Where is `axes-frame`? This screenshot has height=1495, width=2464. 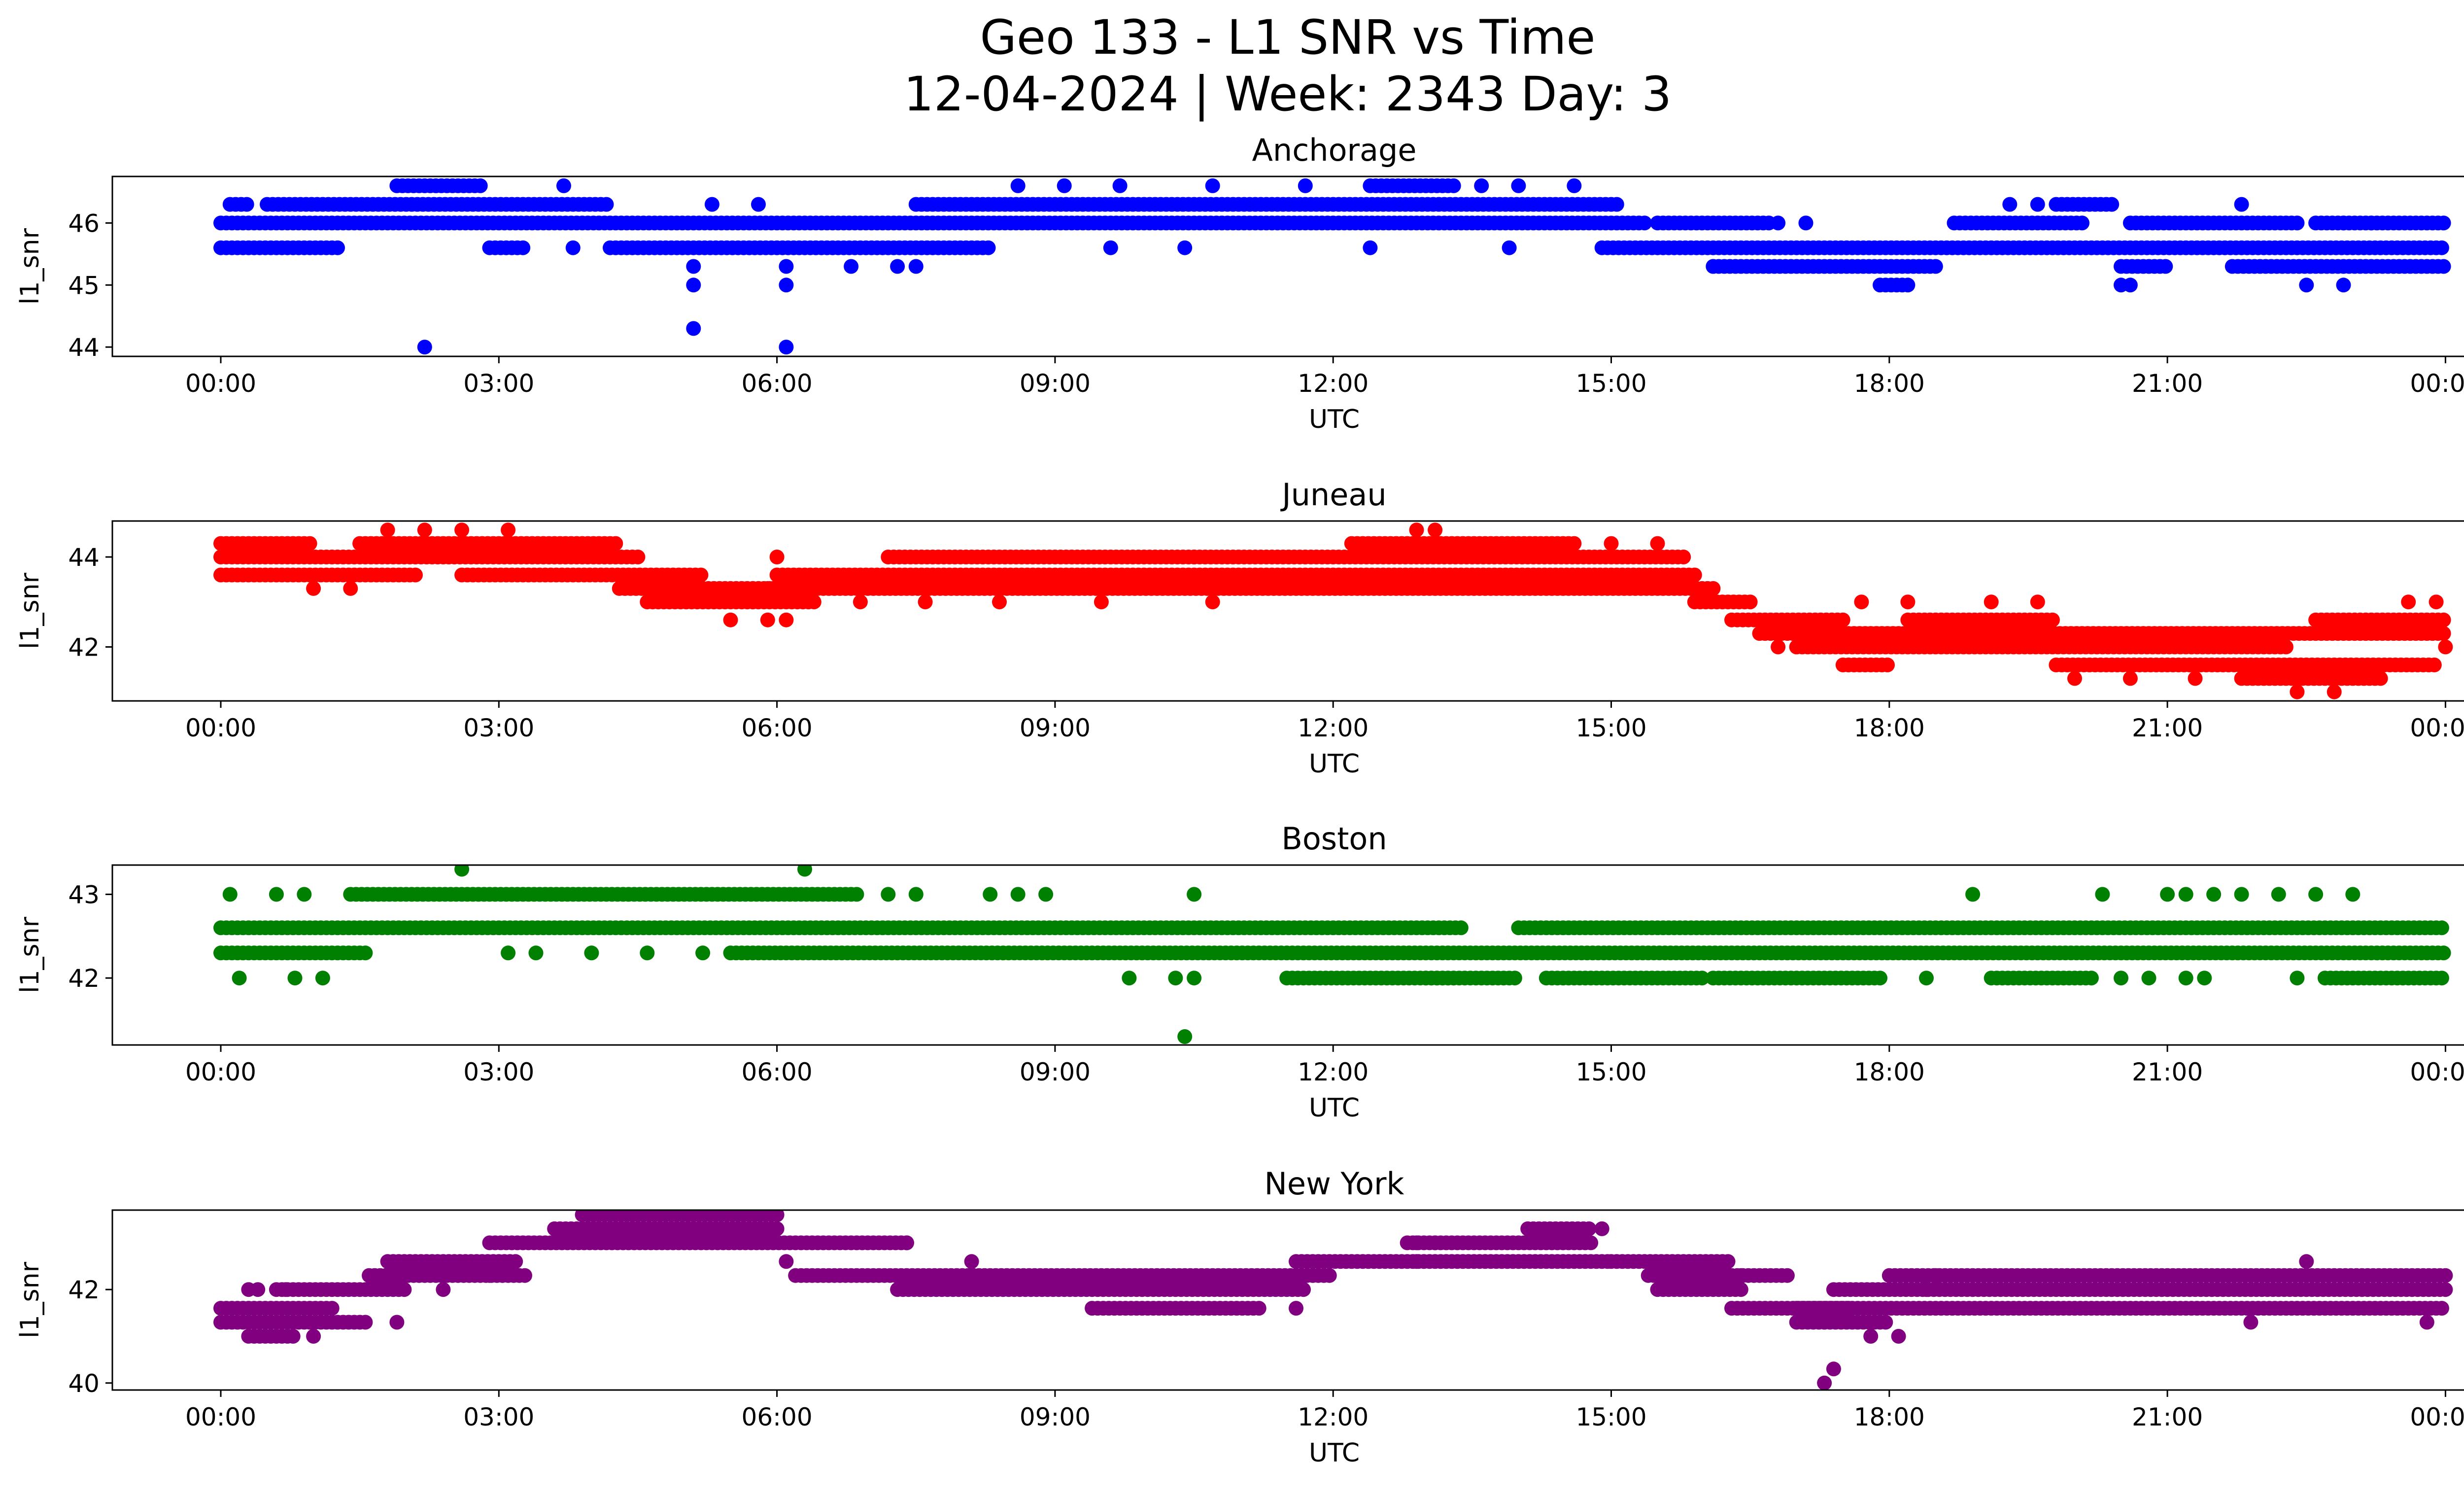 axes-frame is located at coordinates (1287, 955).